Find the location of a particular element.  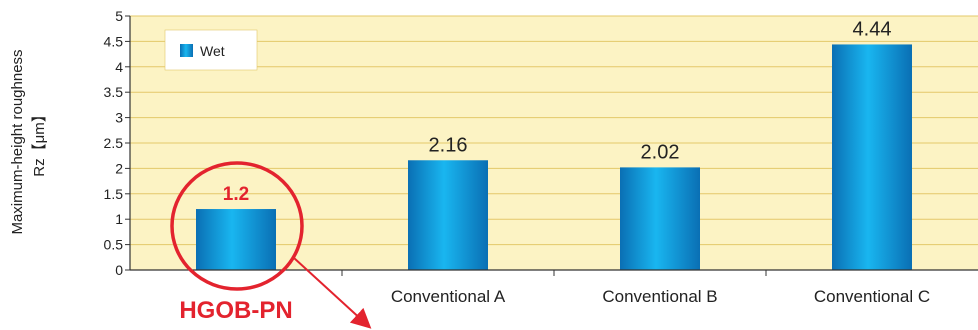

highlight-category-label: HGOB-PN is located at coordinates (235, 310).